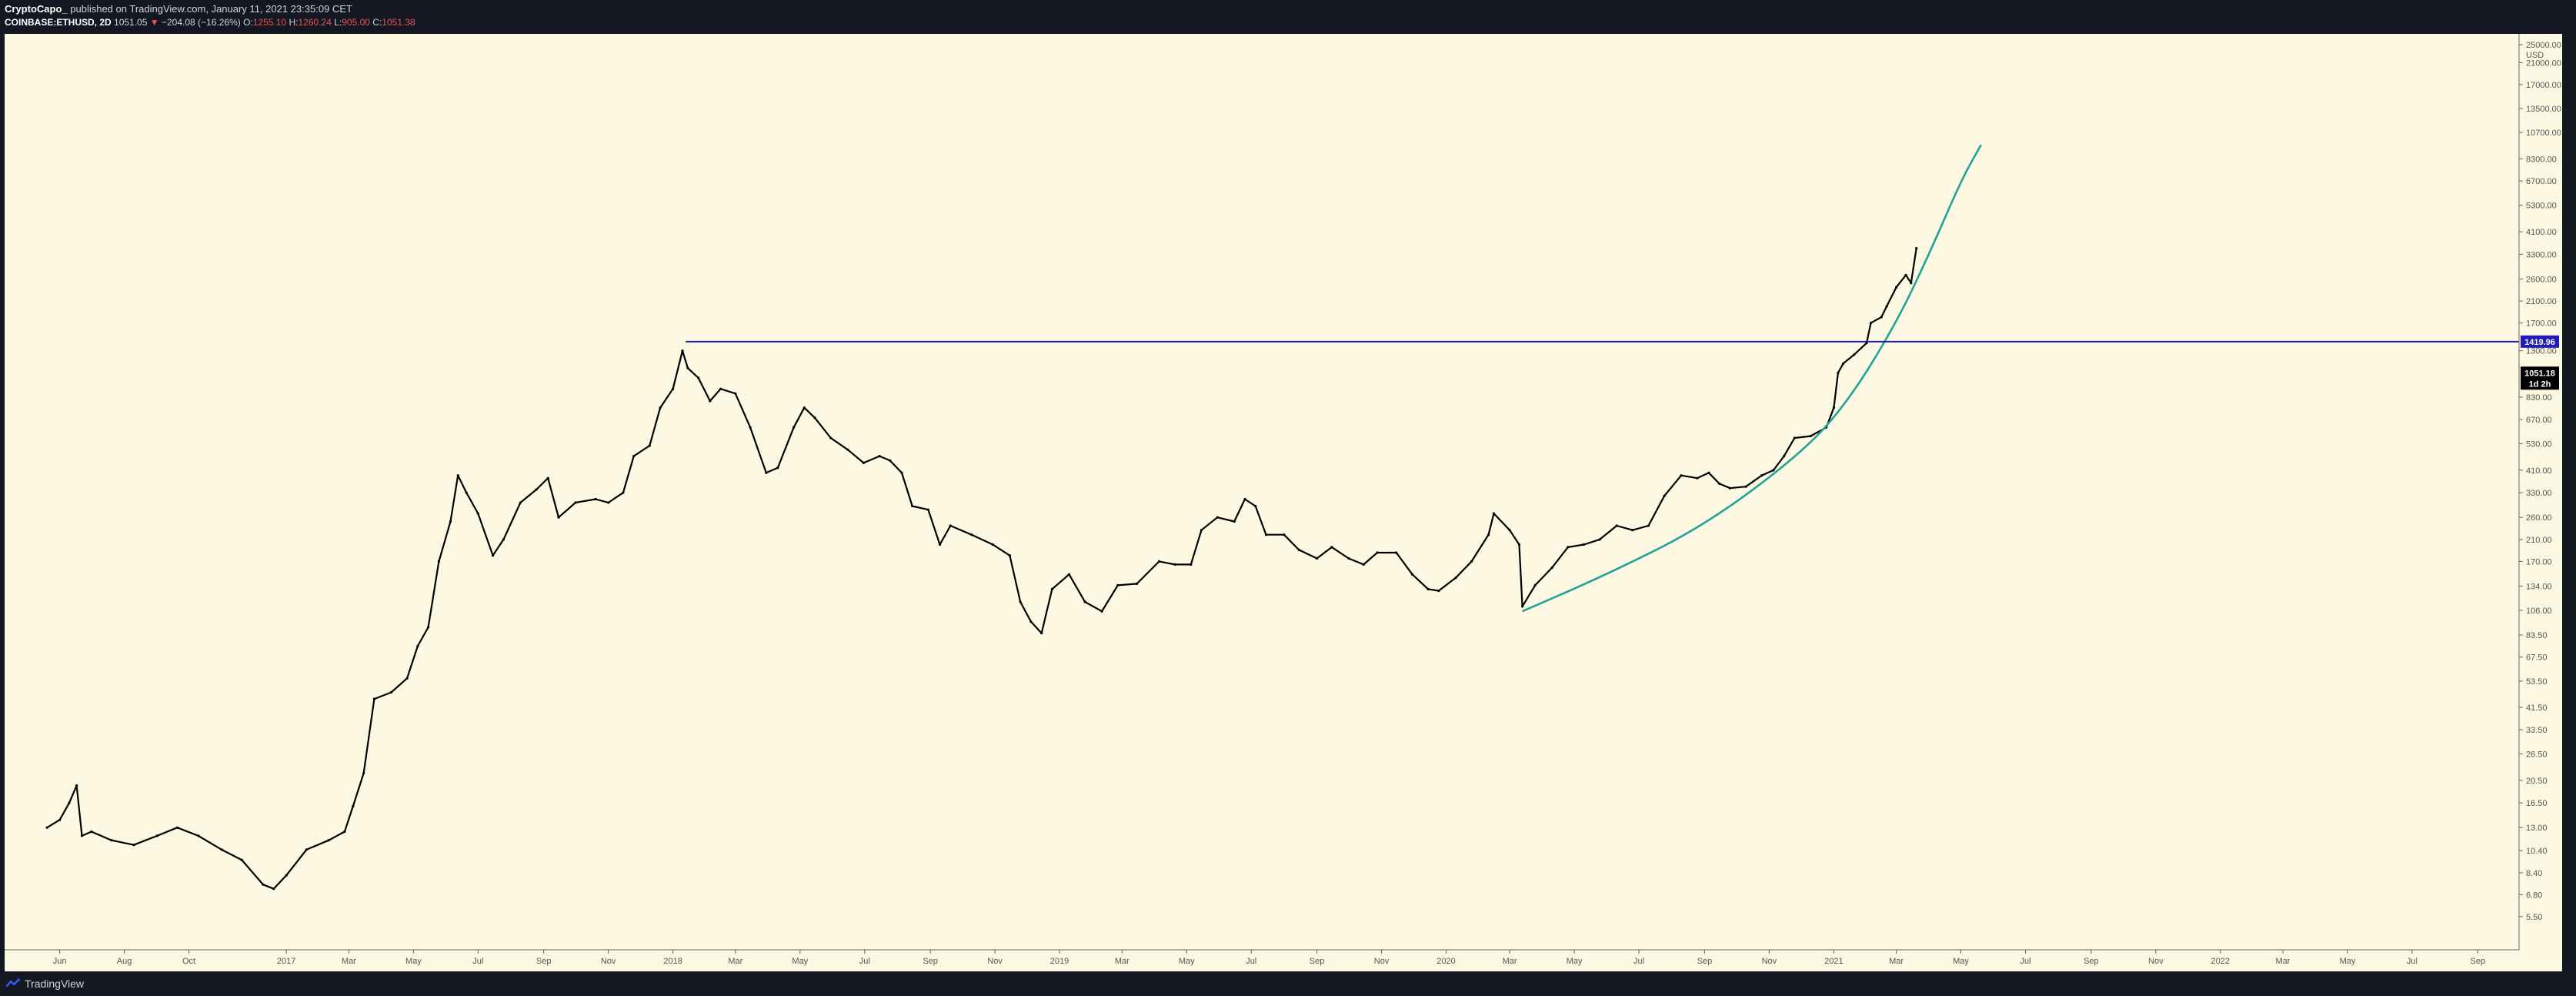  I want to click on time-tick-label: Nov, so click(1382, 961).